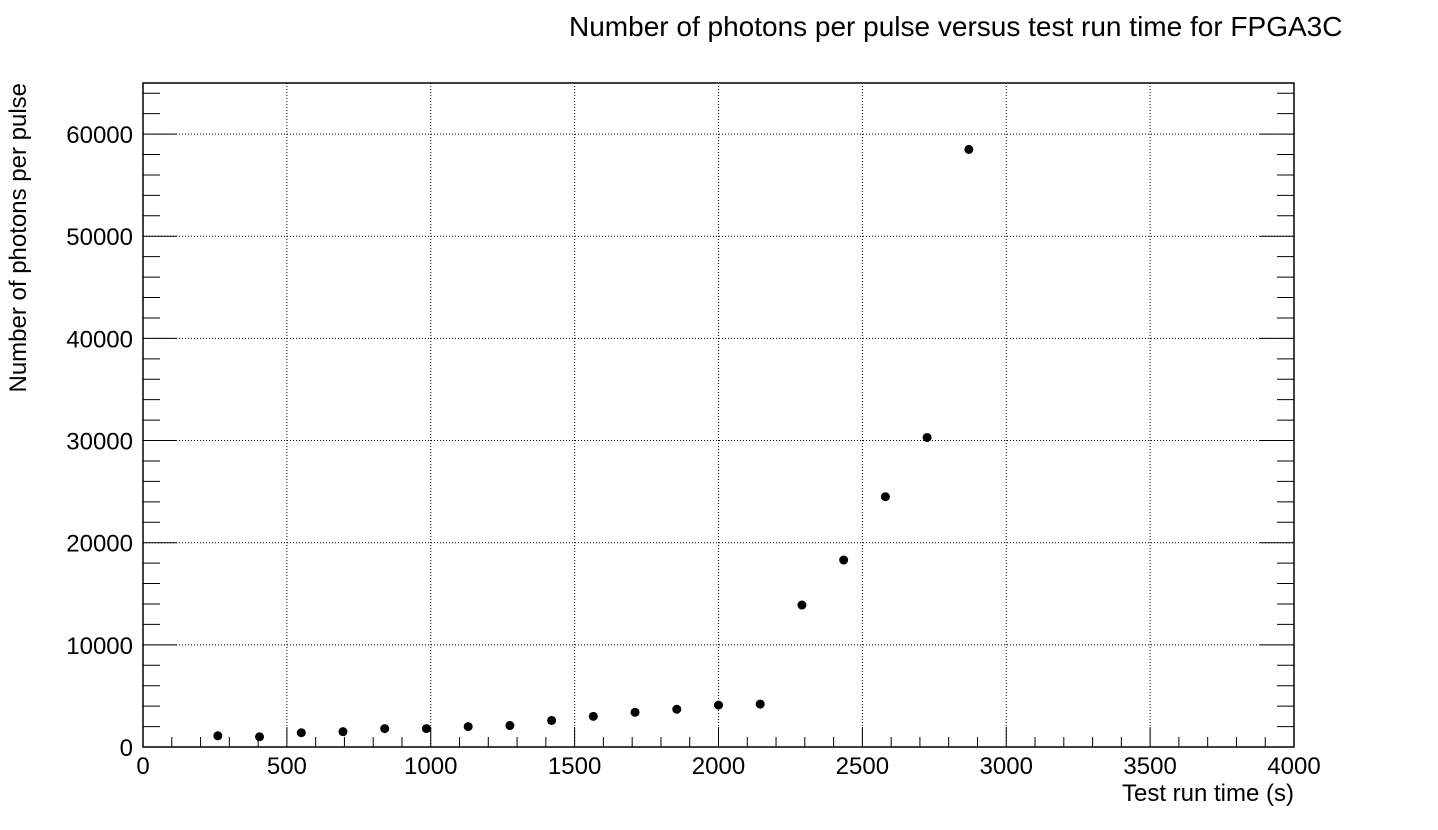 The width and height of the screenshot is (1438, 830). Describe the element at coordinates (99, 544) in the screenshot. I see `y-tick-label: 20000` at that location.